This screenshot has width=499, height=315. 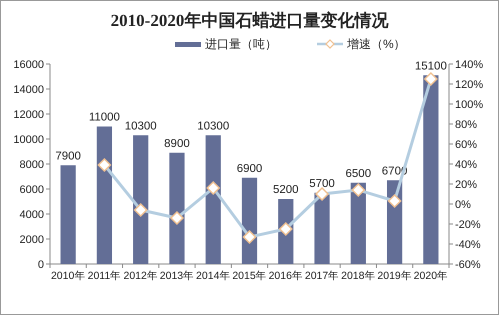 I want to click on data-label: 6500, so click(x=359, y=174).